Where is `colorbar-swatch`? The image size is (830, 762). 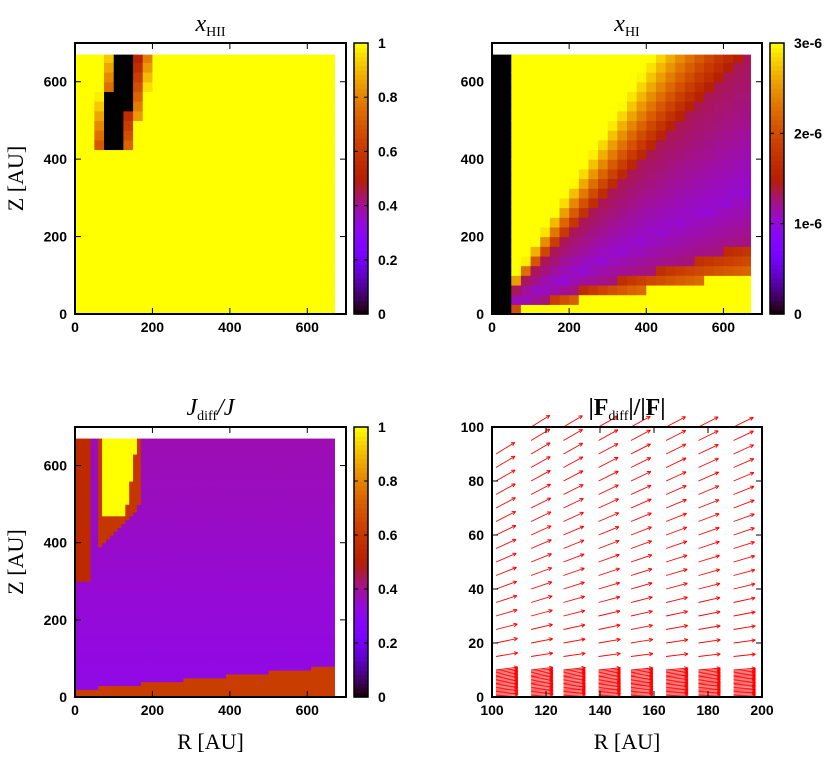 colorbar-swatch is located at coordinates (777, 145).